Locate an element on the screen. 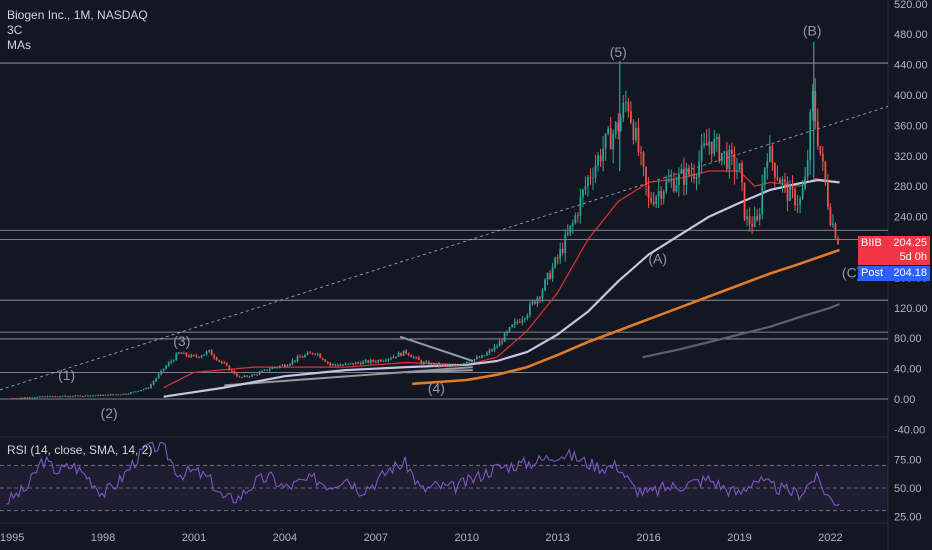  legend-indicator-3c: 3C is located at coordinates (15, 30).